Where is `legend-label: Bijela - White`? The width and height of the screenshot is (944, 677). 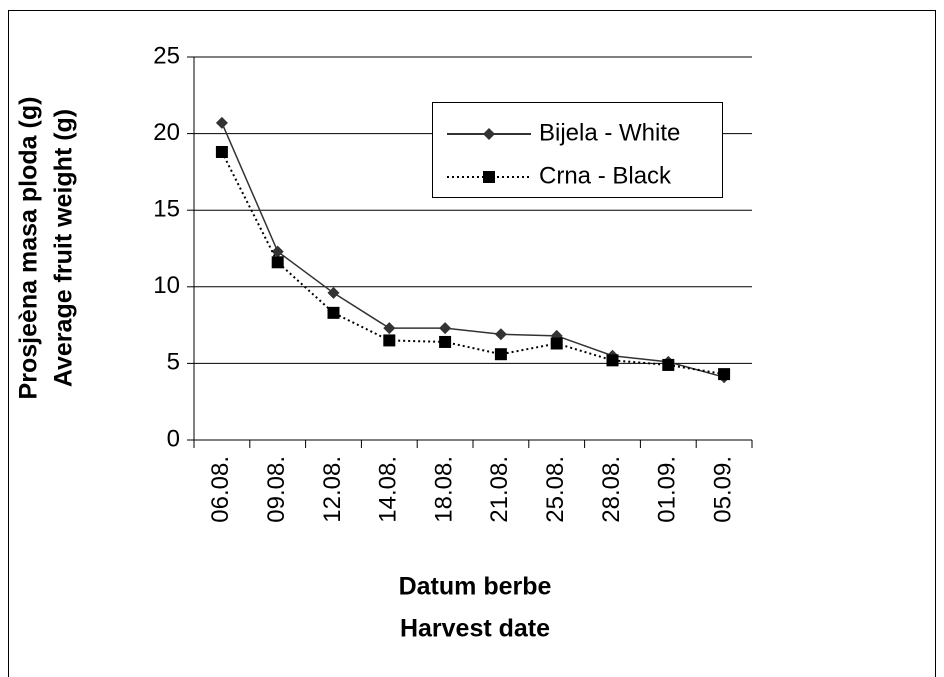
legend-label: Bijela - White is located at coordinates (609, 132).